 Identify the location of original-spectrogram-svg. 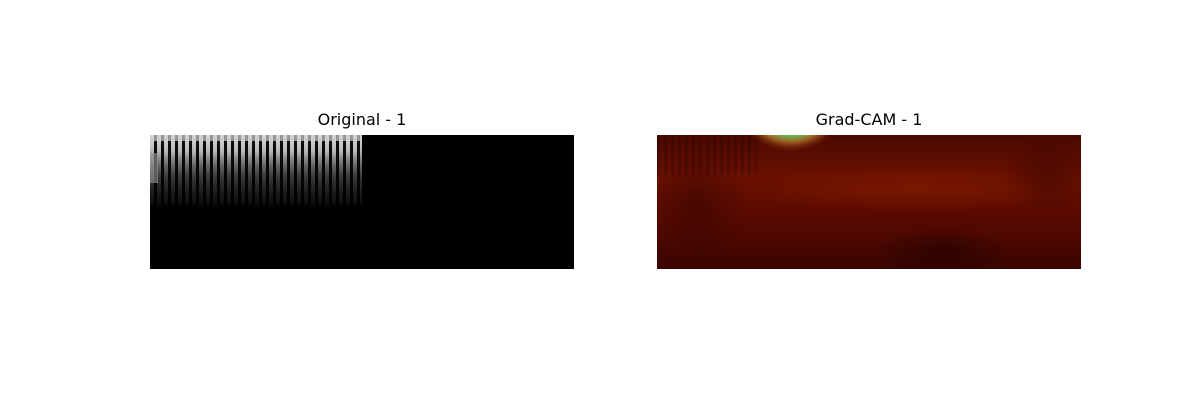
(362, 202).